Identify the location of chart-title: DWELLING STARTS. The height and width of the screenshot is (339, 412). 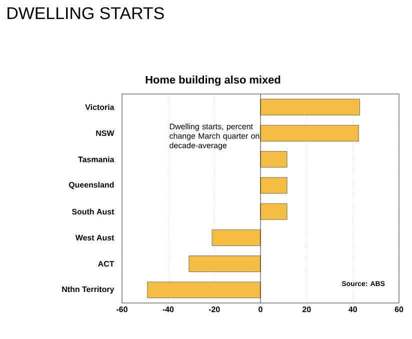
(86, 13).